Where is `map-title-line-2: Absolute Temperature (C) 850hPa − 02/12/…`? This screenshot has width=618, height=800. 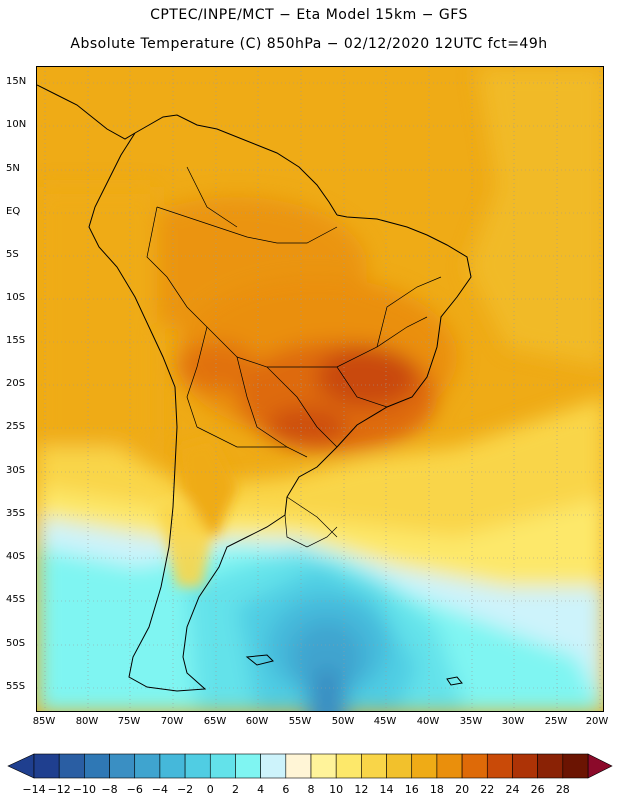 map-title-line-2: Absolute Temperature (C) 850hPa − 02/12/… is located at coordinates (309, 44).